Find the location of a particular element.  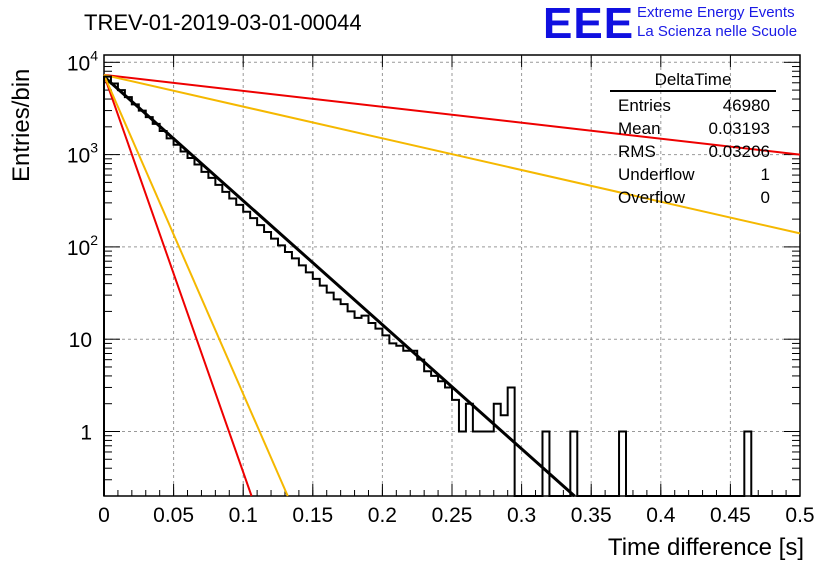

stats-label: Overflow is located at coordinates (652, 197).